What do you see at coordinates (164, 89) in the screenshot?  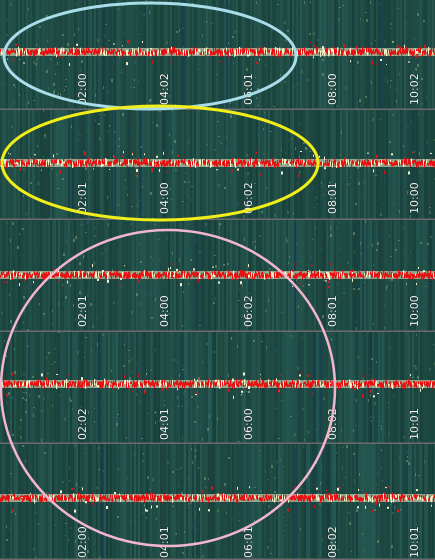 I see `time-tick-label: 04:02` at bounding box center [164, 89].